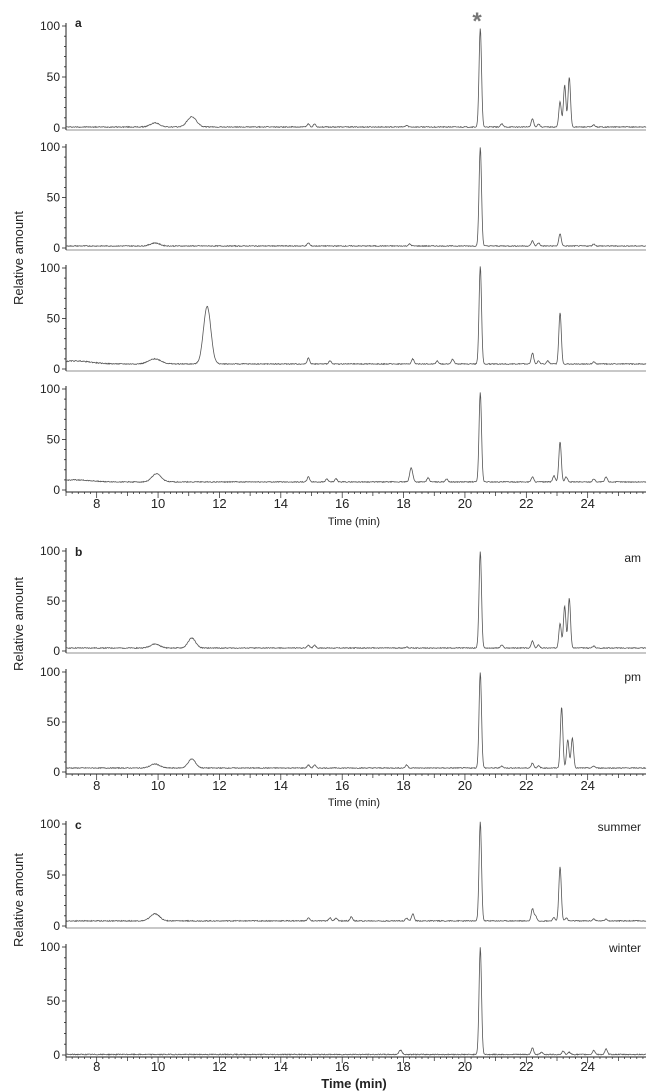 The width and height of the screenshot is (648, 1092). What do you see at coordinates (54, 77) in the screenshot?
I see `y-tick-label-a-1-50: 50` at bounding box center [54, 77].